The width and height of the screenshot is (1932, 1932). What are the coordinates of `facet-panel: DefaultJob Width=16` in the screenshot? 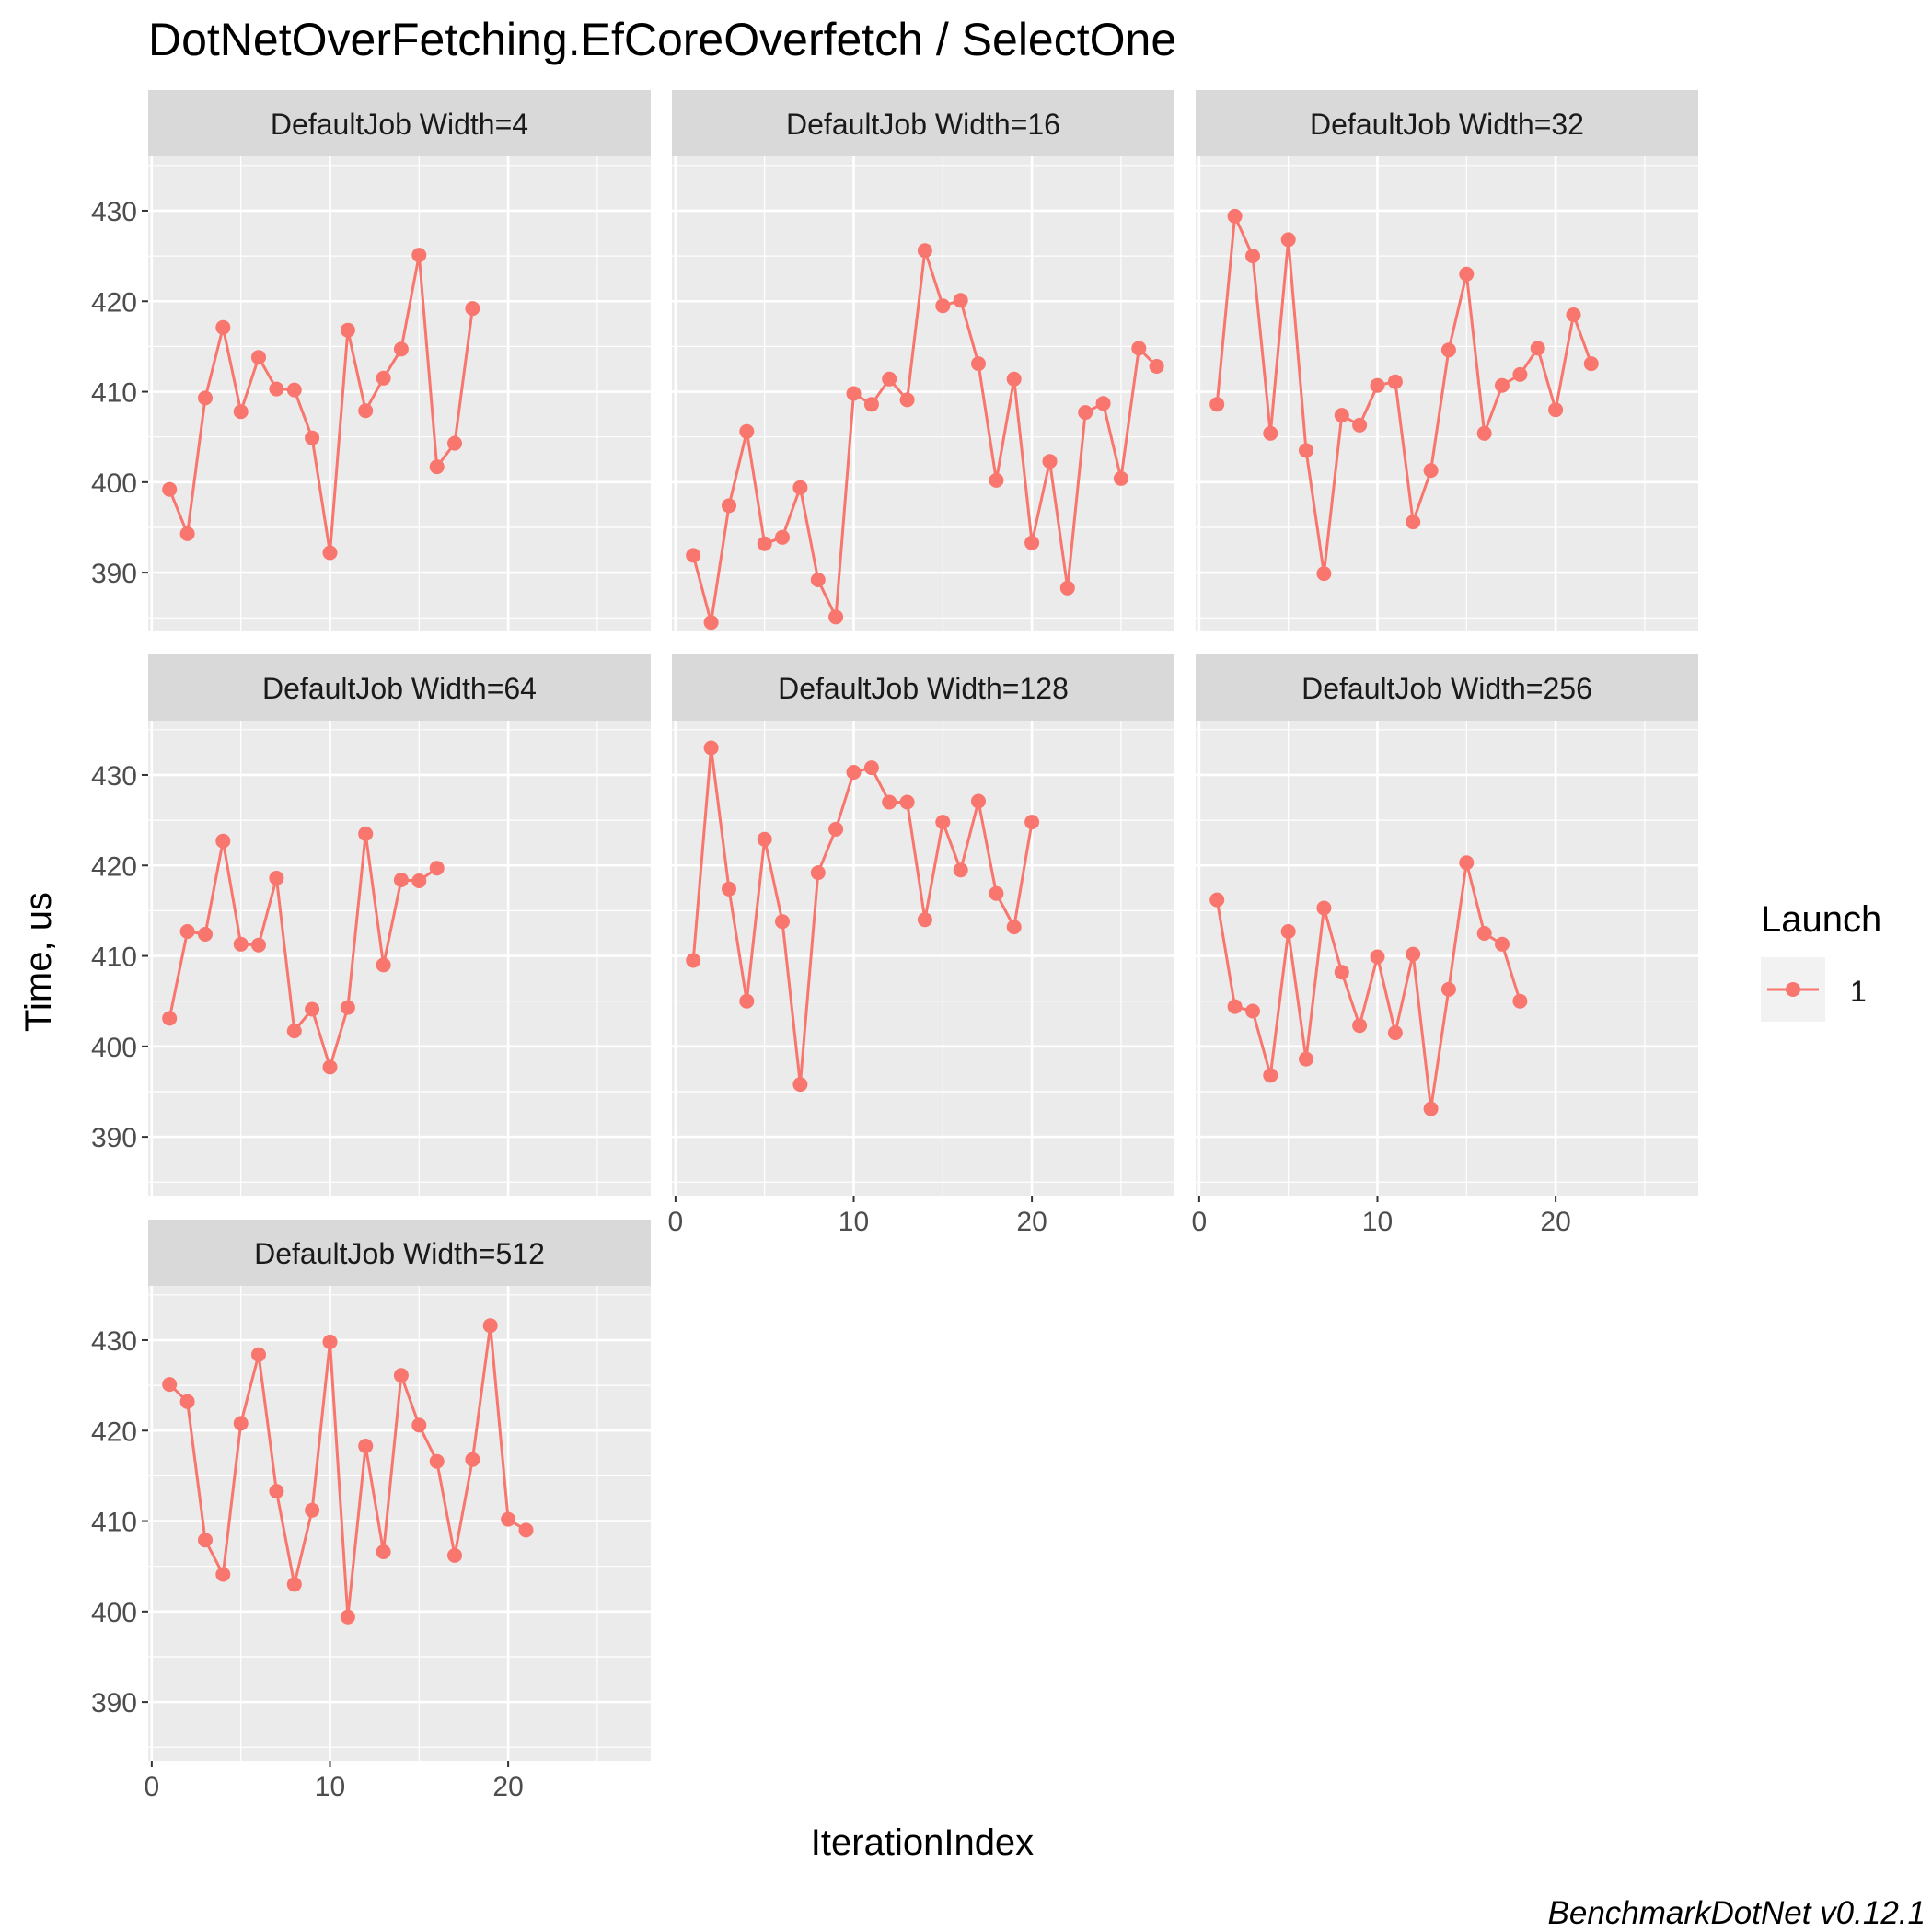 It's located at (923, 361).